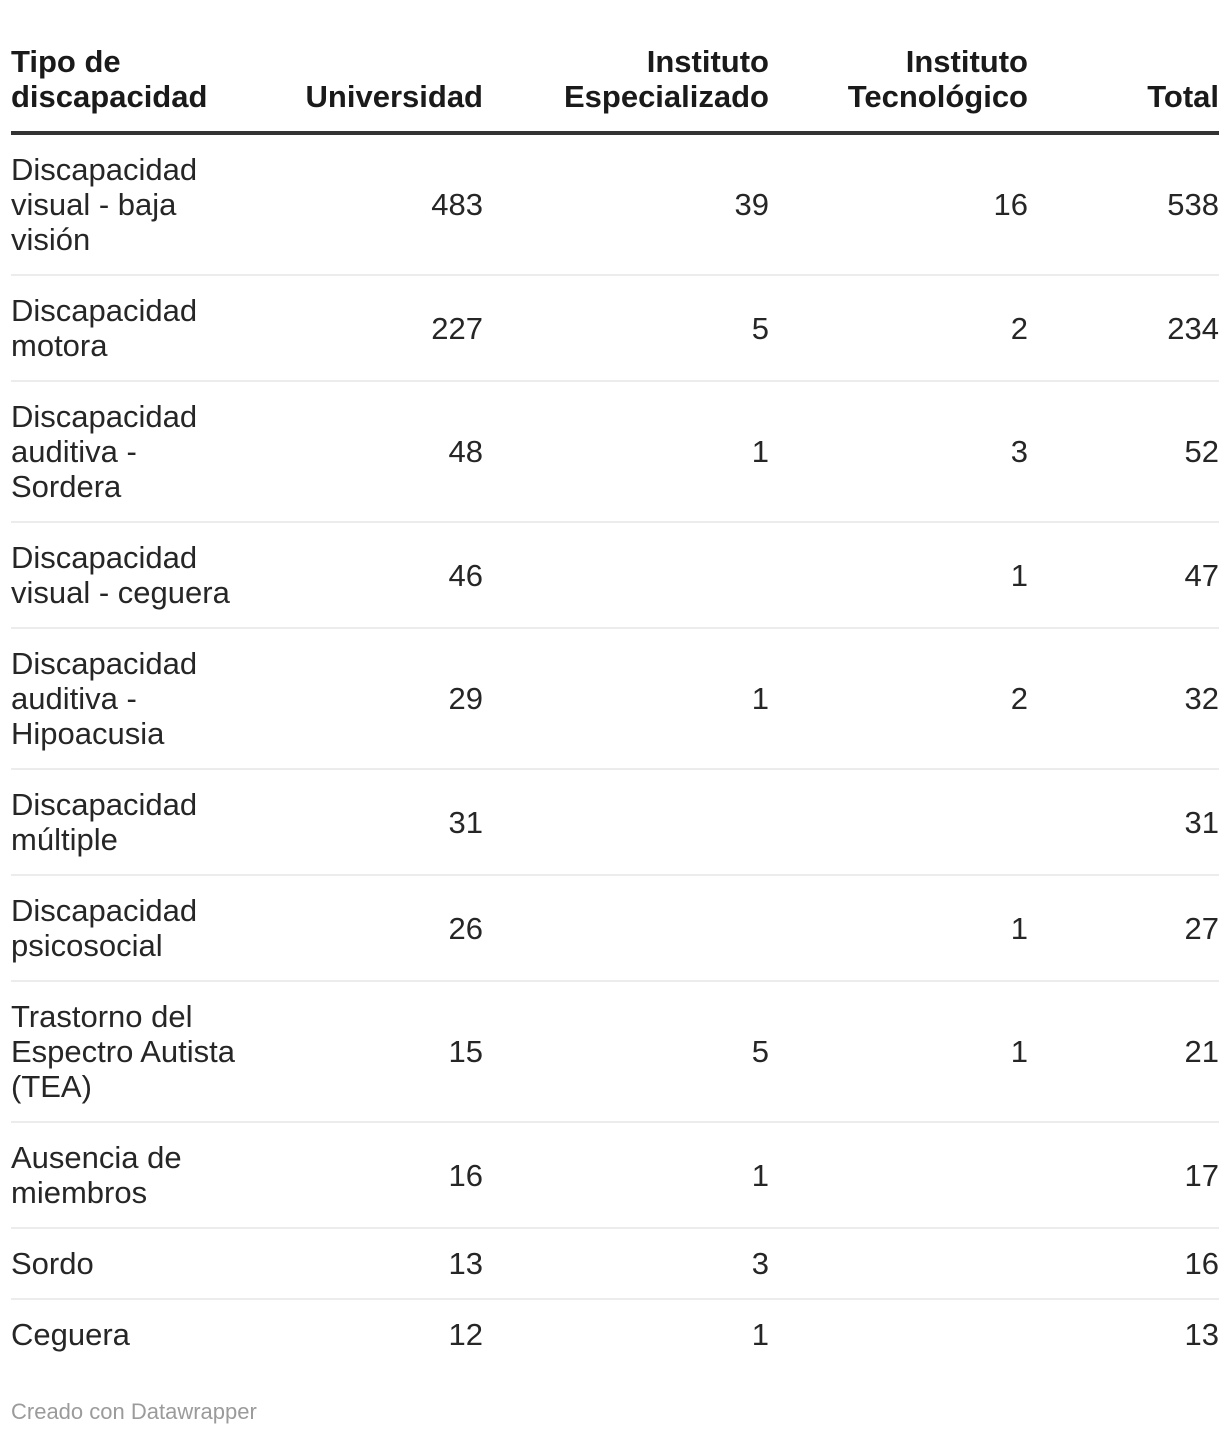 The height and width of the screenshot is (1443, 1220). What do you see at coordinates (367, 1051) in the screenshot?
I see `cell-universidad: 15` at bounding box center [367, 1051].